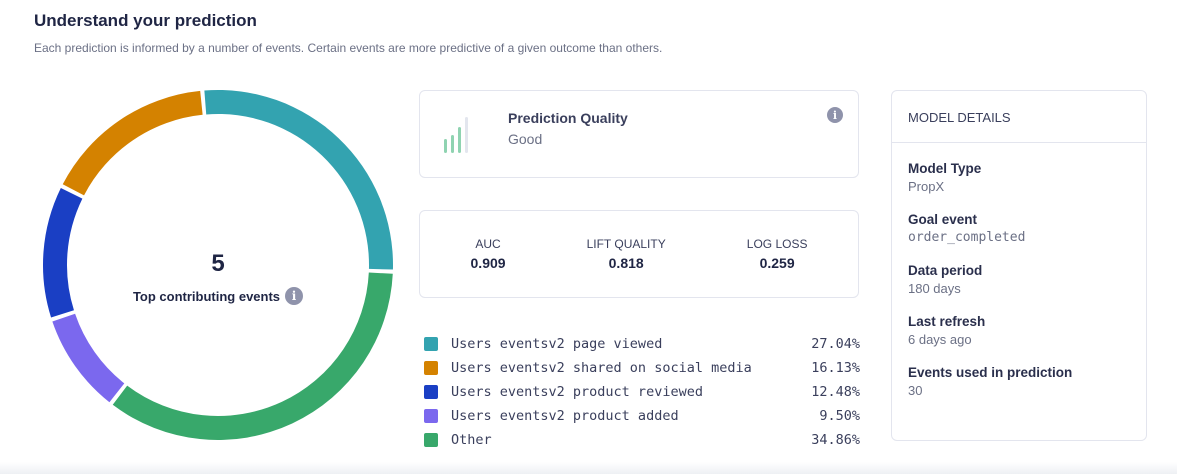 The width and height of the screenshot is (1177, 474). What do you see at coordinates (63, 253) in the screenshot?
I see `donut-slice-users-eventsv2-product-reviewed` at bounding box center [63, 253].